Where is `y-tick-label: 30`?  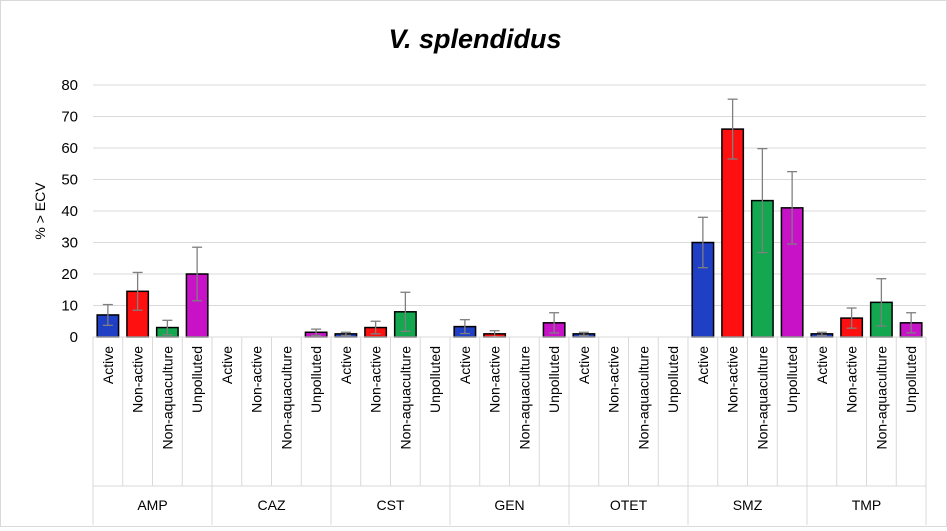 y-tick-label: 30 is located at coordinates (69, 243).